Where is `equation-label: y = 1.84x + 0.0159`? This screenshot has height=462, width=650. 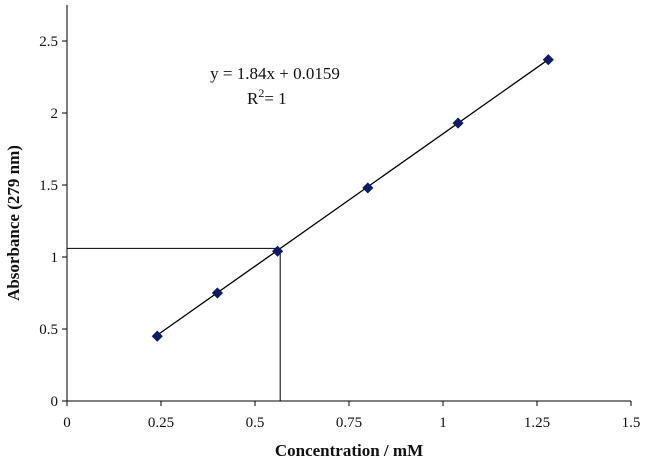 equation-label: y = 1.84x + 0.0159 is located at coordinates (275, 73).